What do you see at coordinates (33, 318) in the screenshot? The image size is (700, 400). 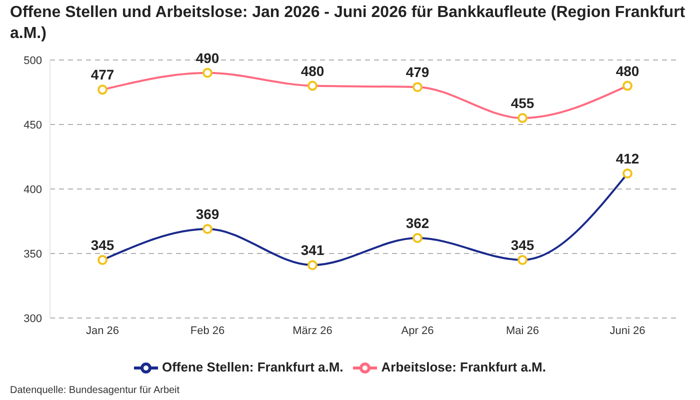 I see `y-tick-label: 300` at bounding box center [33, 318].